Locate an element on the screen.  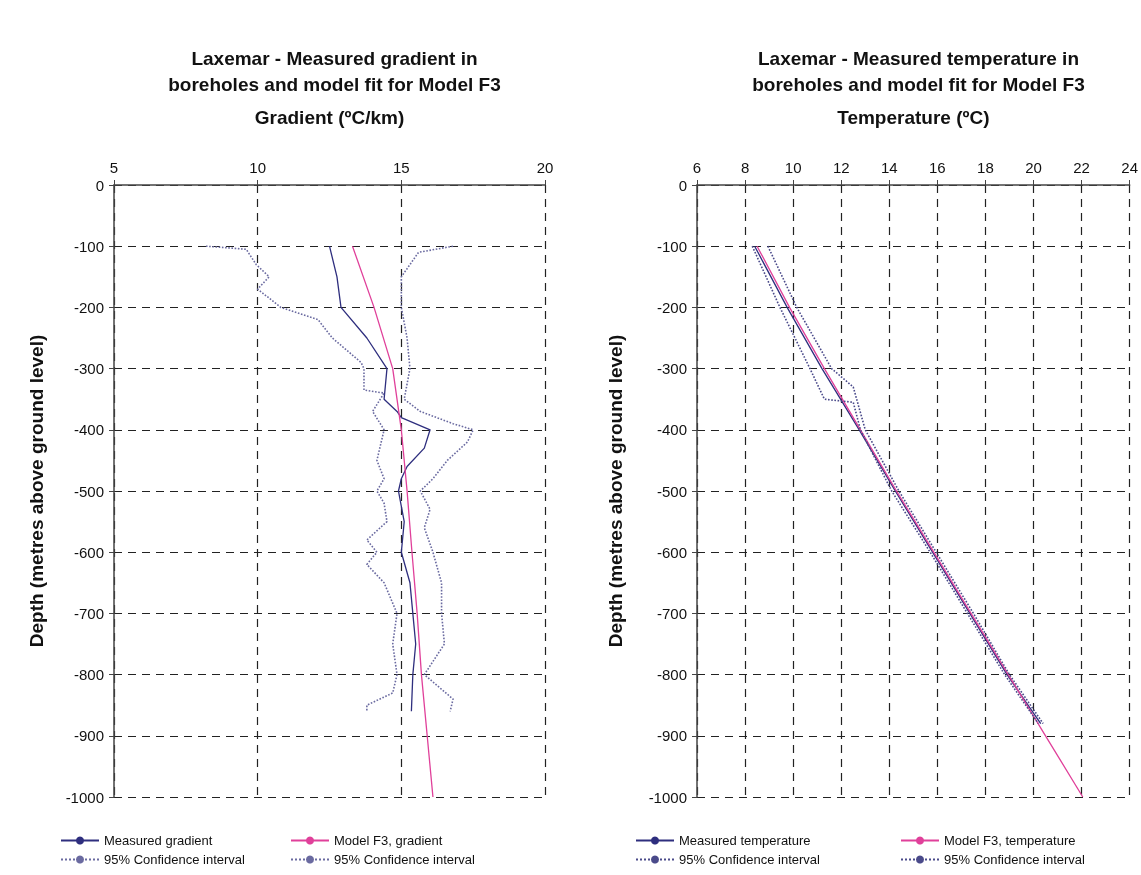
chart-title: Laxemar - Measured gradient in boreholes and model fit for Model F3 is located at coordinates (334, 71).